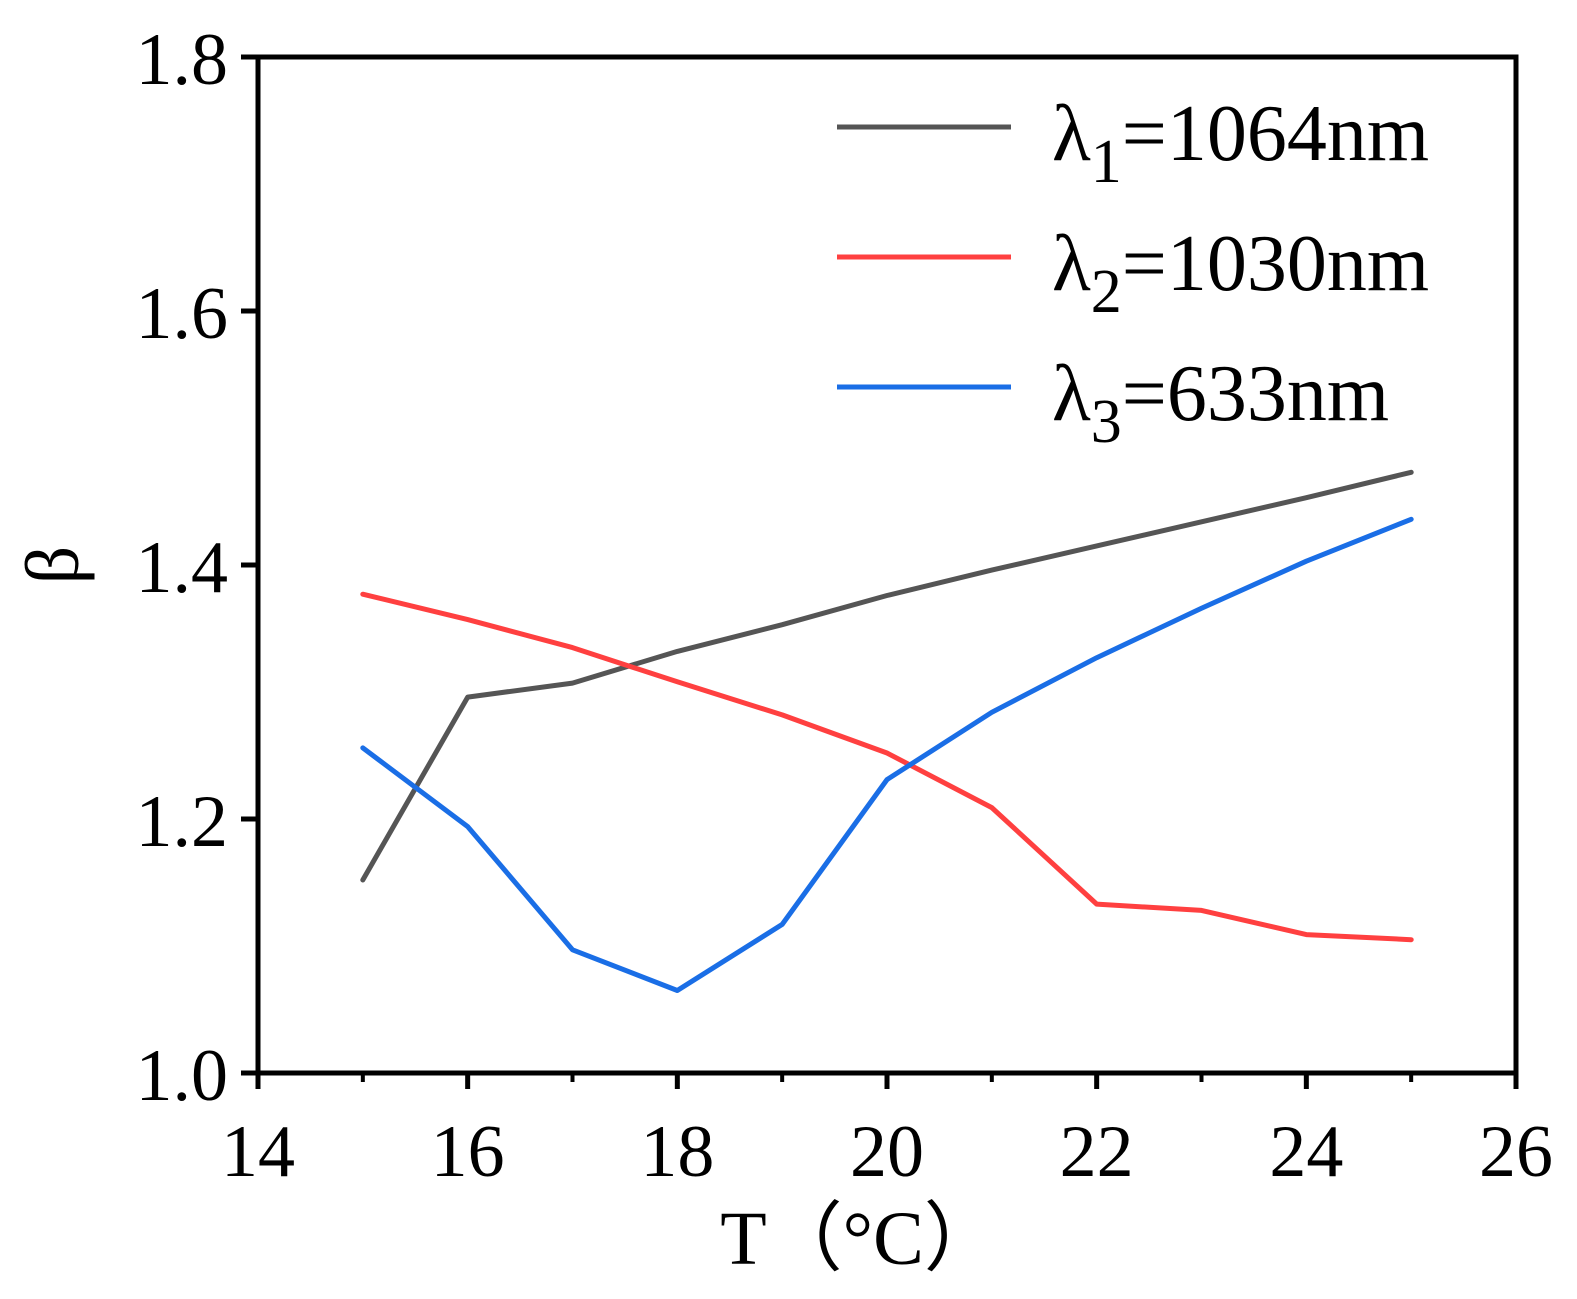 The width and height of the screenshot is (1577, 1299). What do you see at coordinates (53, 565) in the screenshot?
I see `y-axis-label: β` at bounding box center [53, 565].